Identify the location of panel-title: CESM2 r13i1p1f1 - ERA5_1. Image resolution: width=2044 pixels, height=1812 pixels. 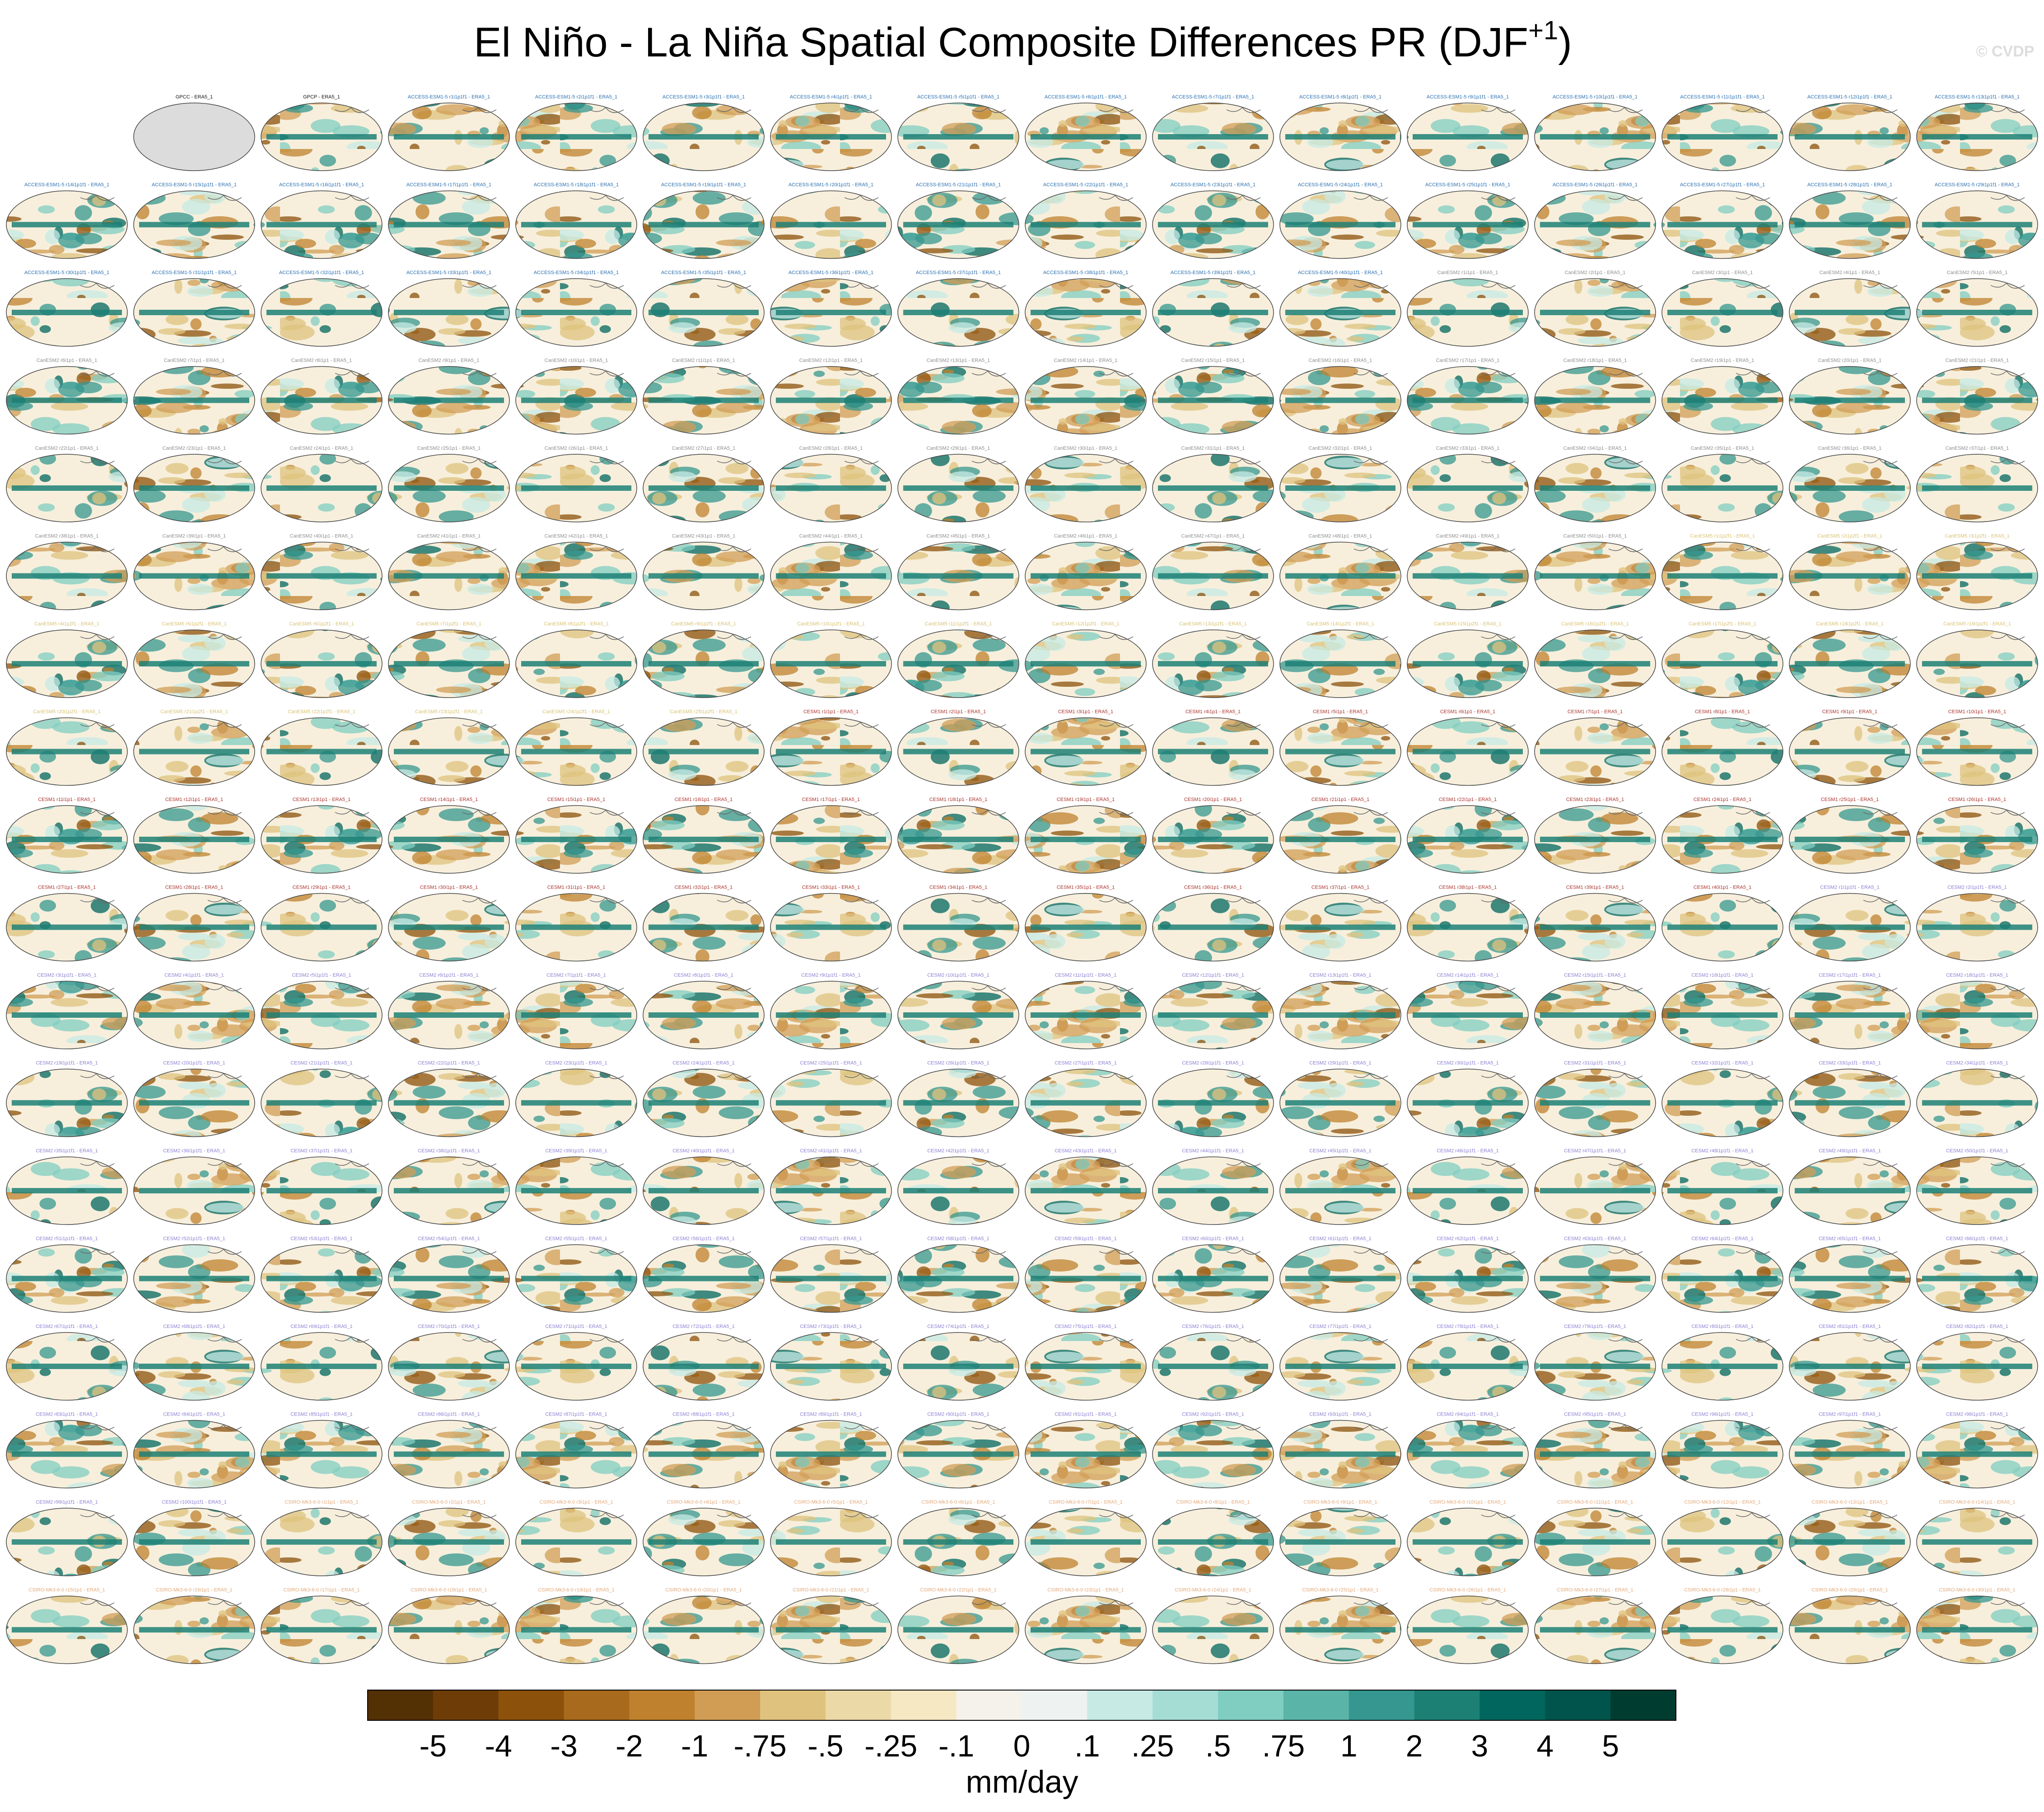
(1340, 975).